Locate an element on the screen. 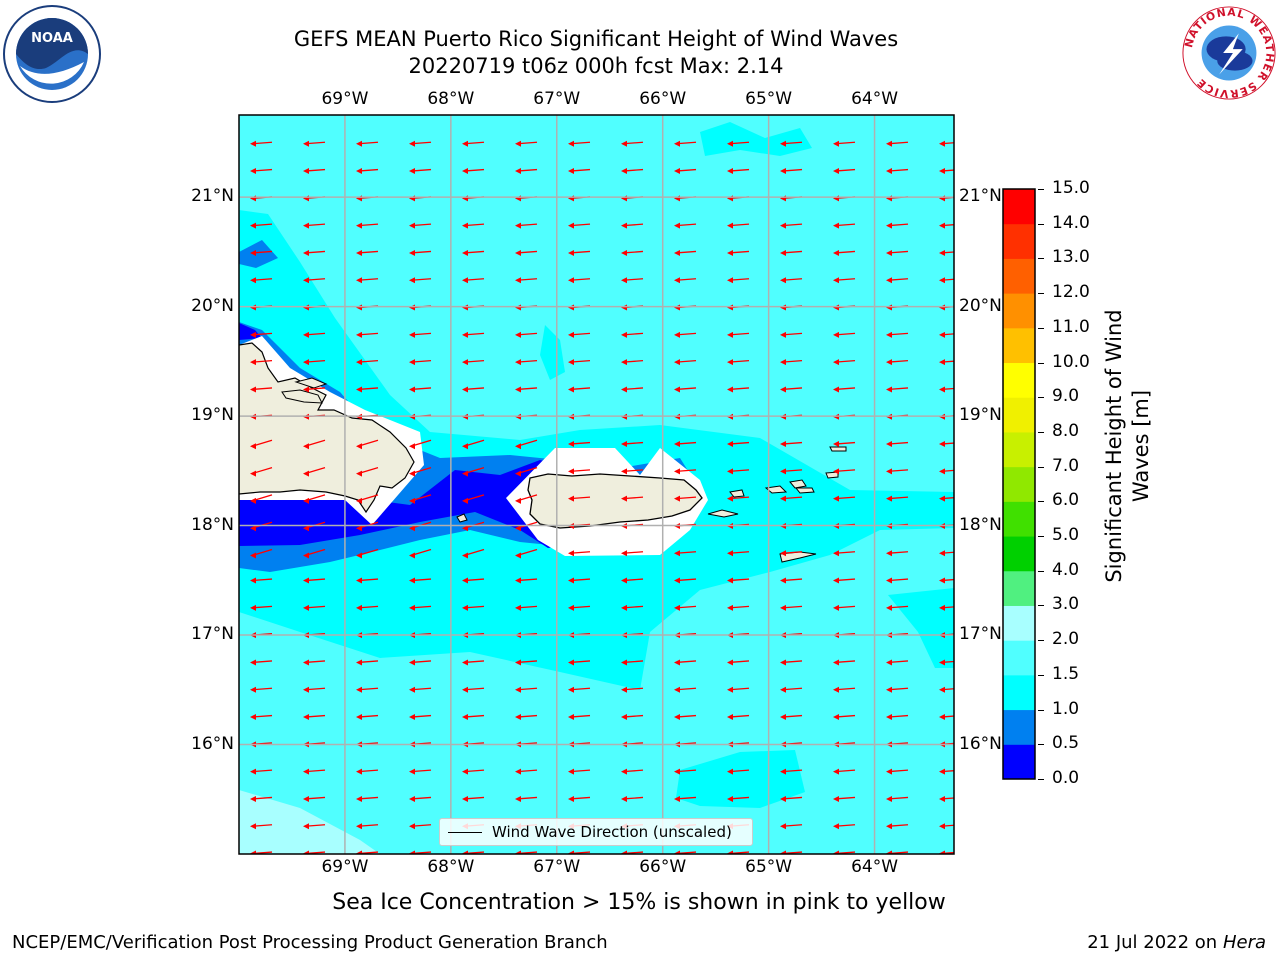 Image resolution: width=1280 pixels, height=960 pixels. map-legend: Wind Wave Direction (unscaled) is located at coordinates (596, 832).